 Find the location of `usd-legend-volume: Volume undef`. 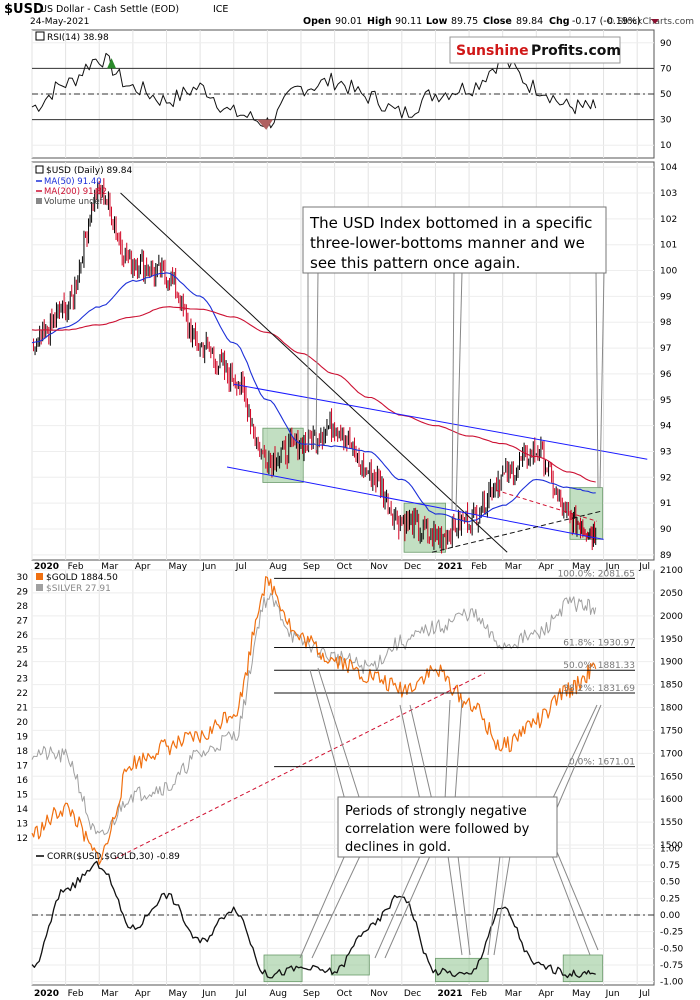

usd-legend-volume: Volume undef is located at coordinates (74, 202).